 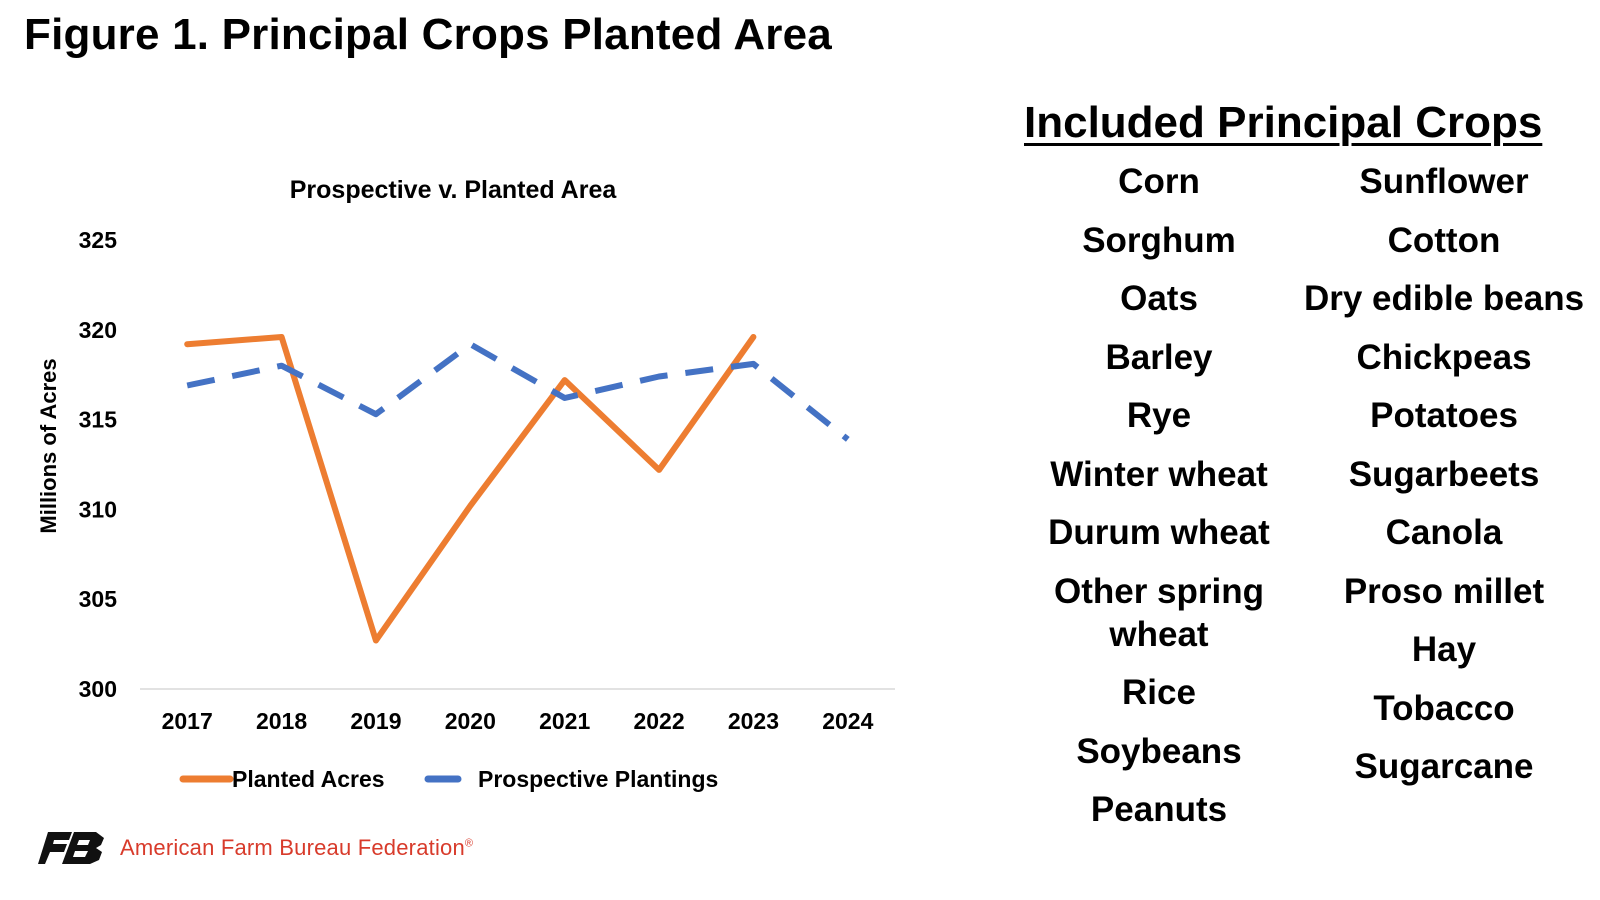 I want to click on footer: American Farm Bureau Federation®, so click(x=255, y=848).